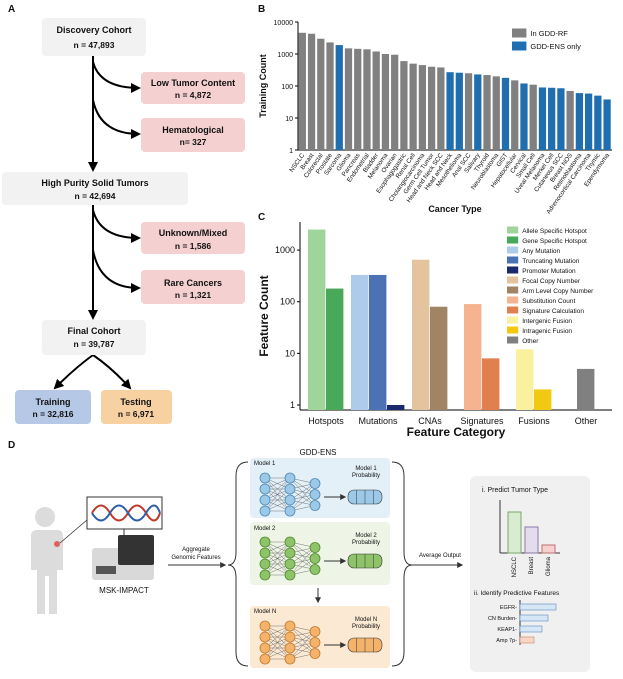 This screenshot has width=623, height=679. What do you see at coordinates (456, 432) in the screenshot?
I see `x-axis-label: Feature Category` at bounding box center [456, 432].